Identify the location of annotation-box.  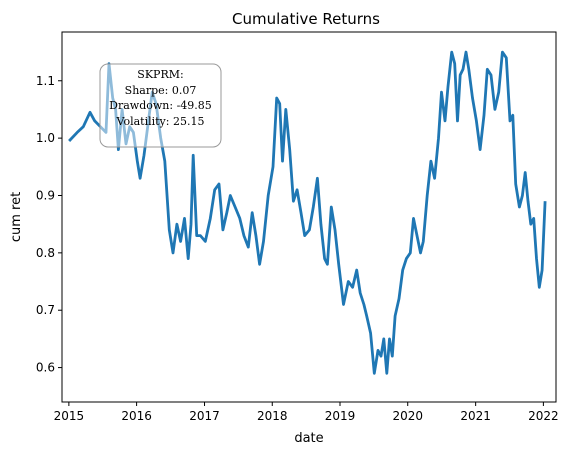
(160, 105).